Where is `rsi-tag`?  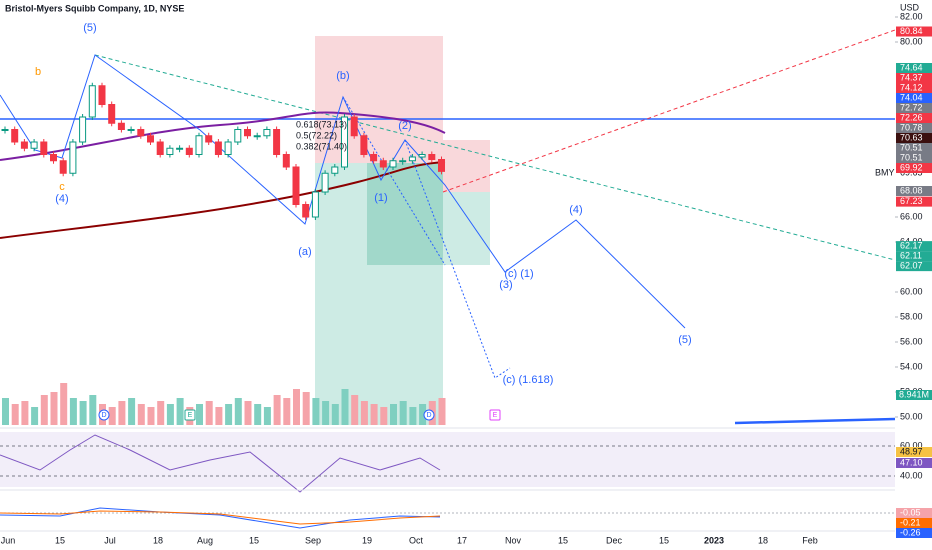 rsi-tag is located at coordinates (914, 463).